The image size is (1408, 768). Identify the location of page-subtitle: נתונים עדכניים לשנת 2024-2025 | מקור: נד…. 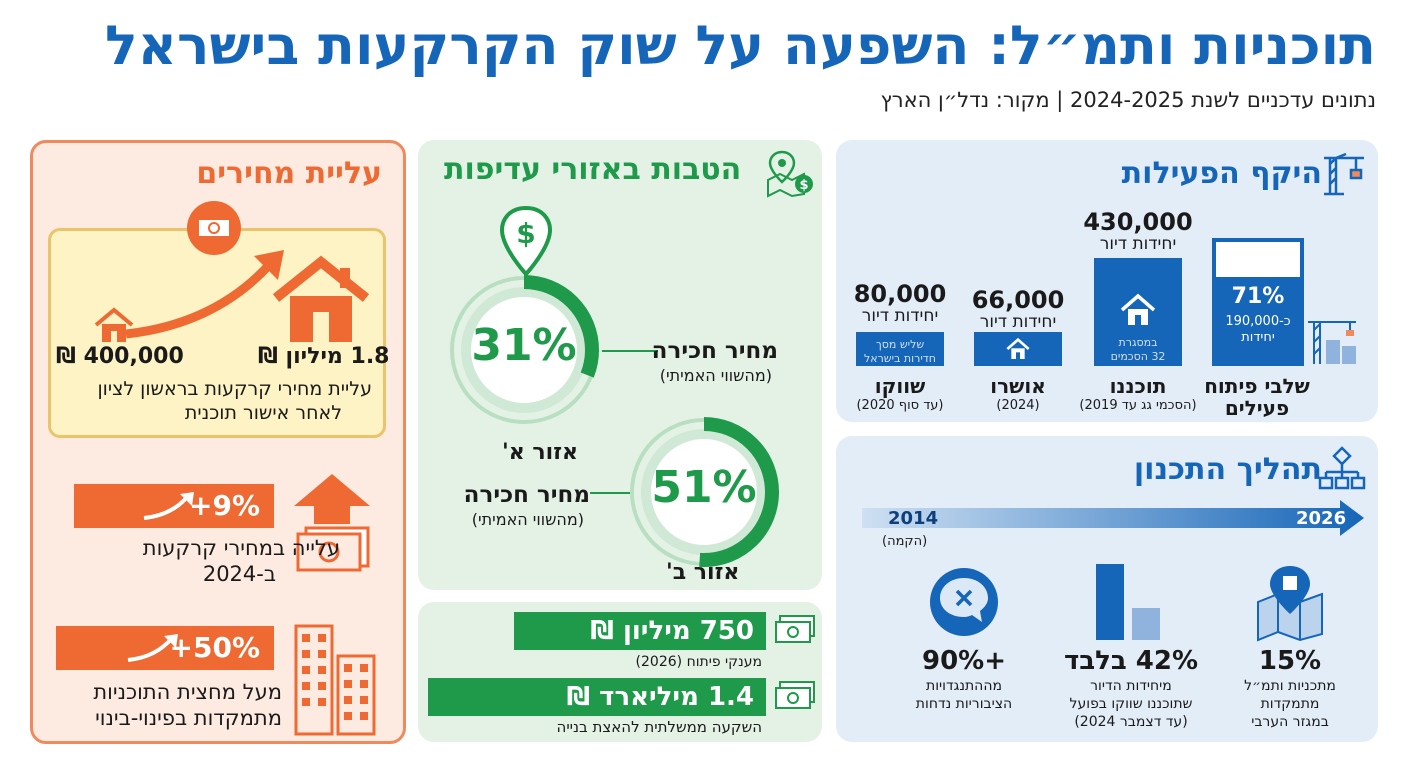
(1128, 100).